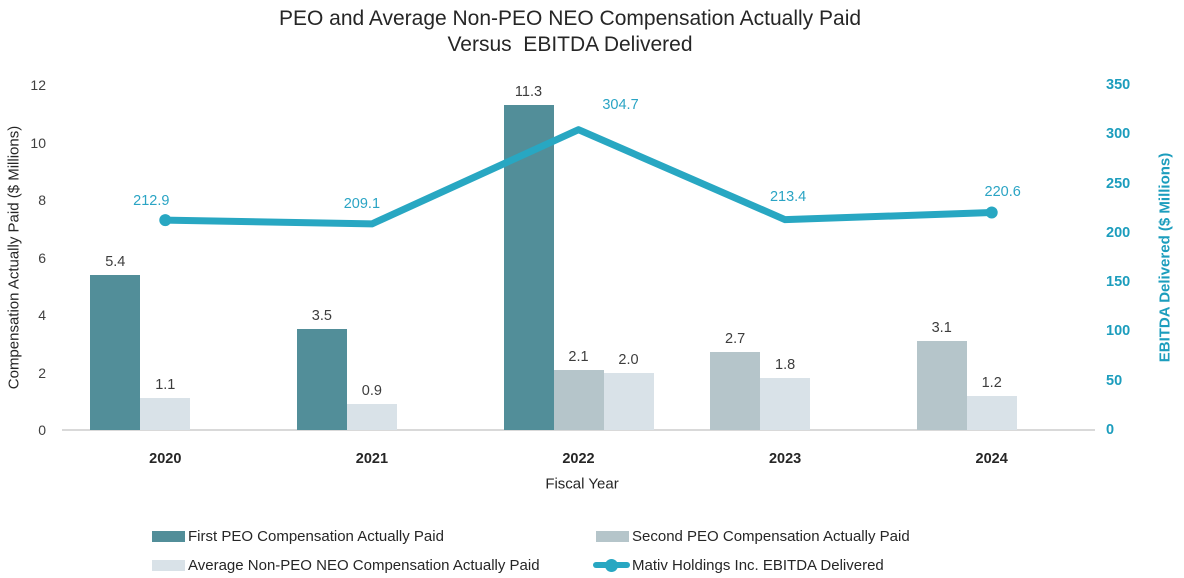 The image size is (1184, 578). What do you see at coordinates (785, 459) in the screenshot?
I see `x-axis-tick-label: 2023` at bounding box center [785, 459].